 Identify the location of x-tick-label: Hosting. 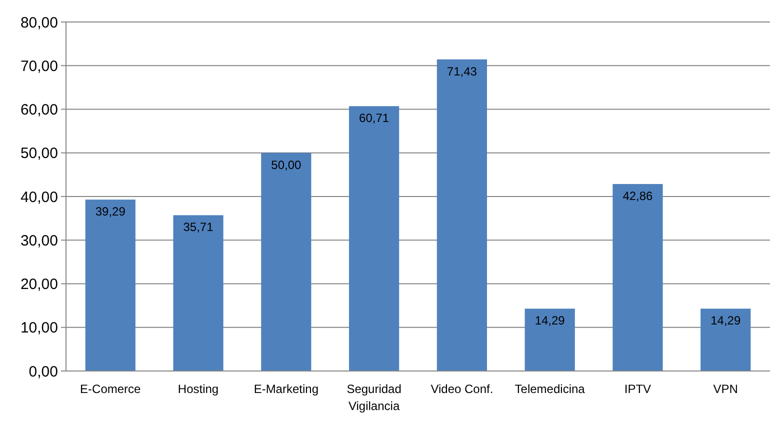
(198, 389).